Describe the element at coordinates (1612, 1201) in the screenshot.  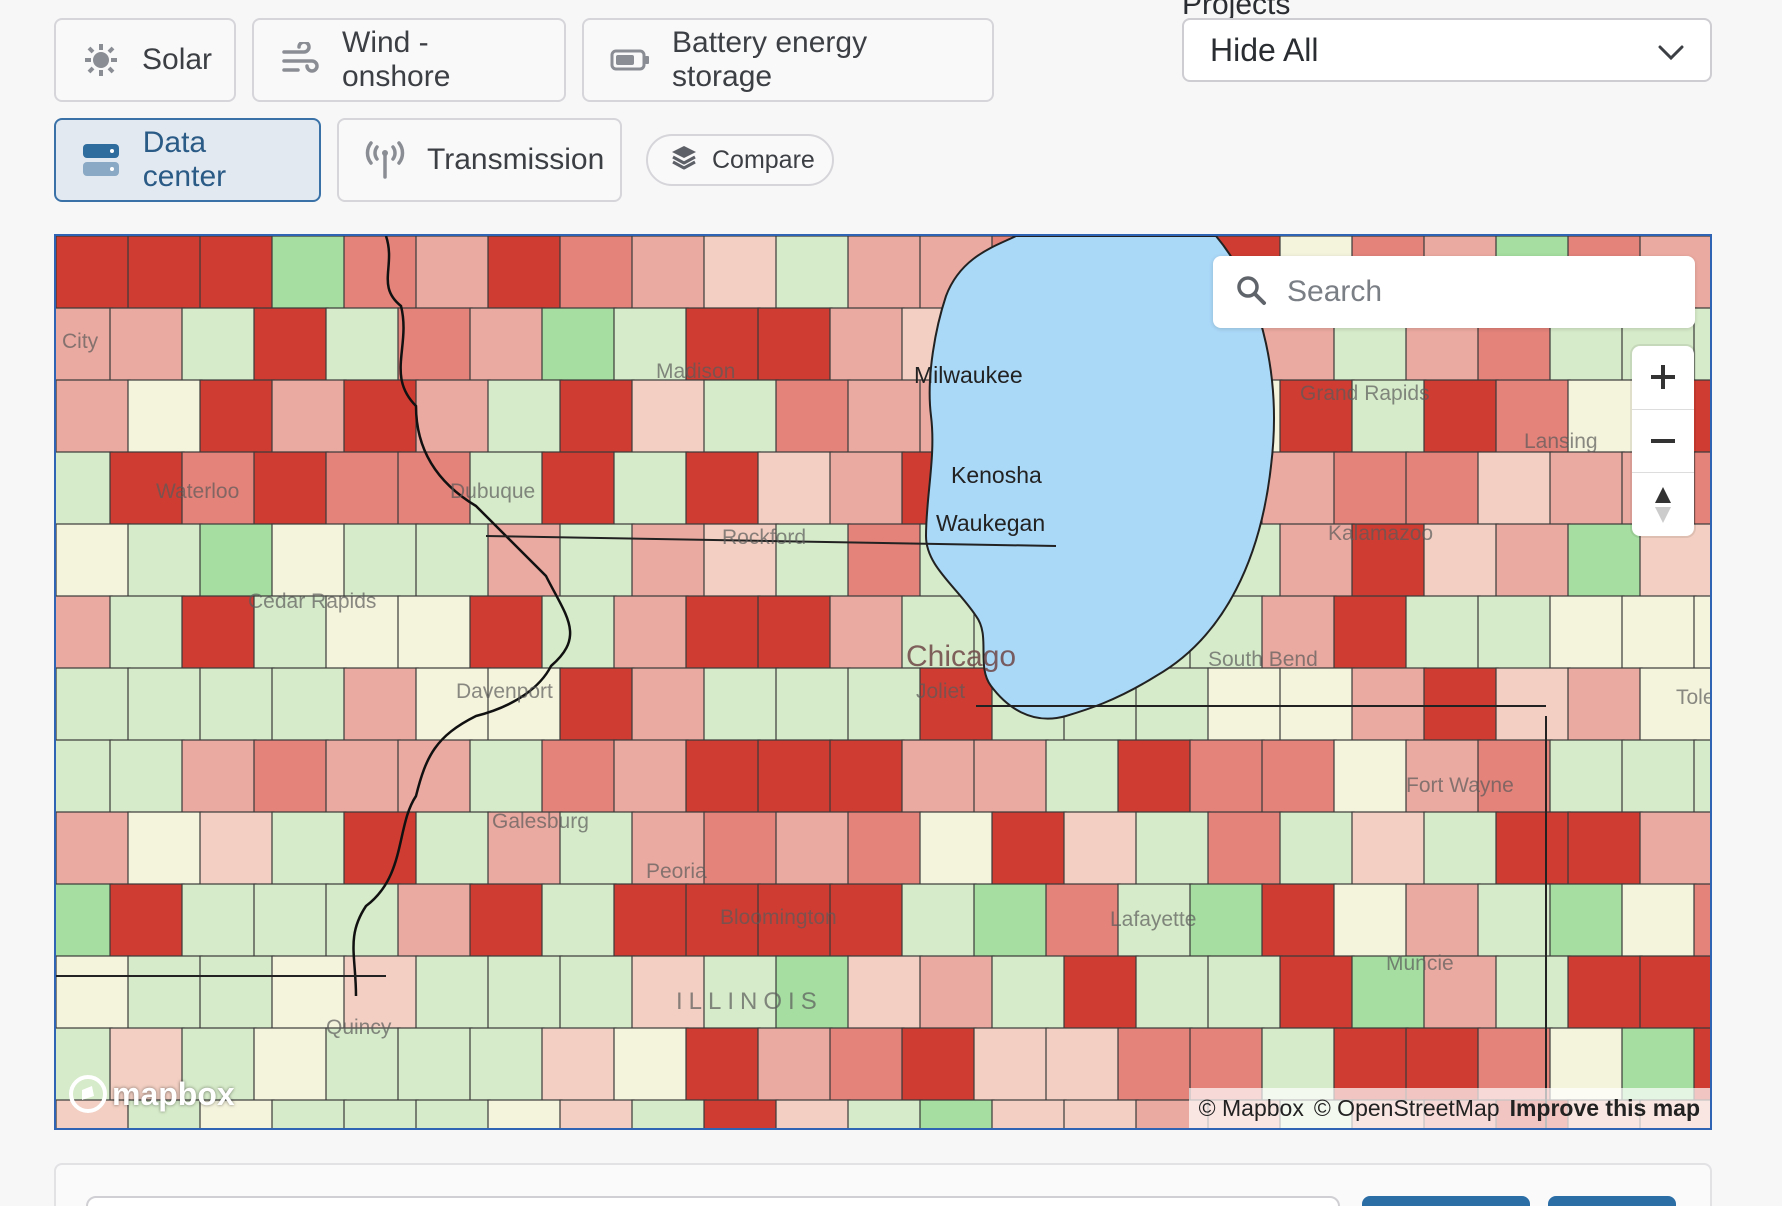
I see `details-secondary-button` at that location.